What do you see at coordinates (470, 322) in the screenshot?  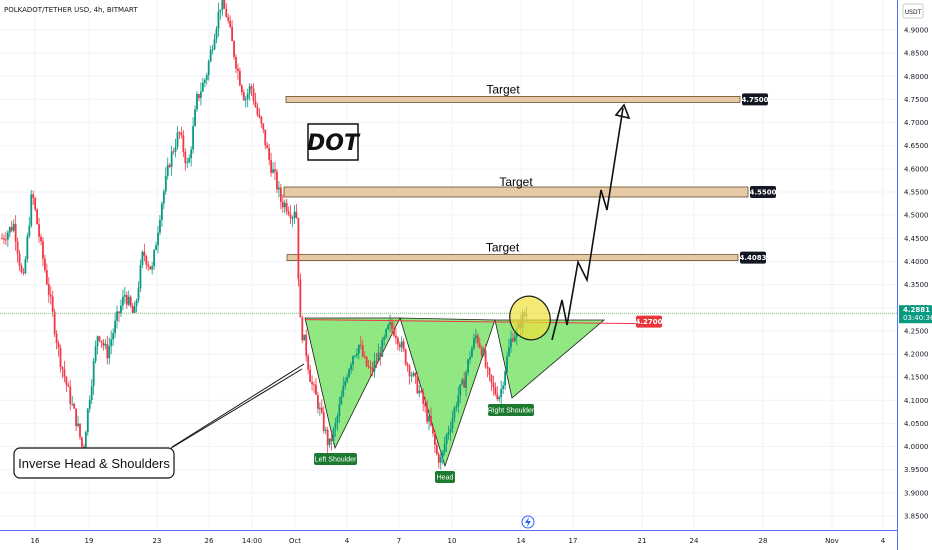 I see `neckline` at bounding box center [470, 322].